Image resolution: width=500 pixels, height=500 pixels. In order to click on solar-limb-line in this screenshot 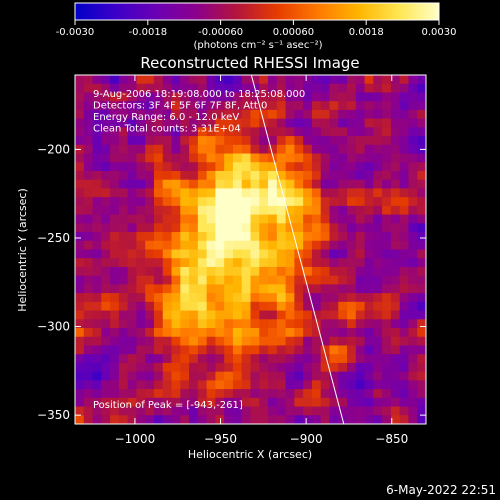, I will do `click(297, 249)`.